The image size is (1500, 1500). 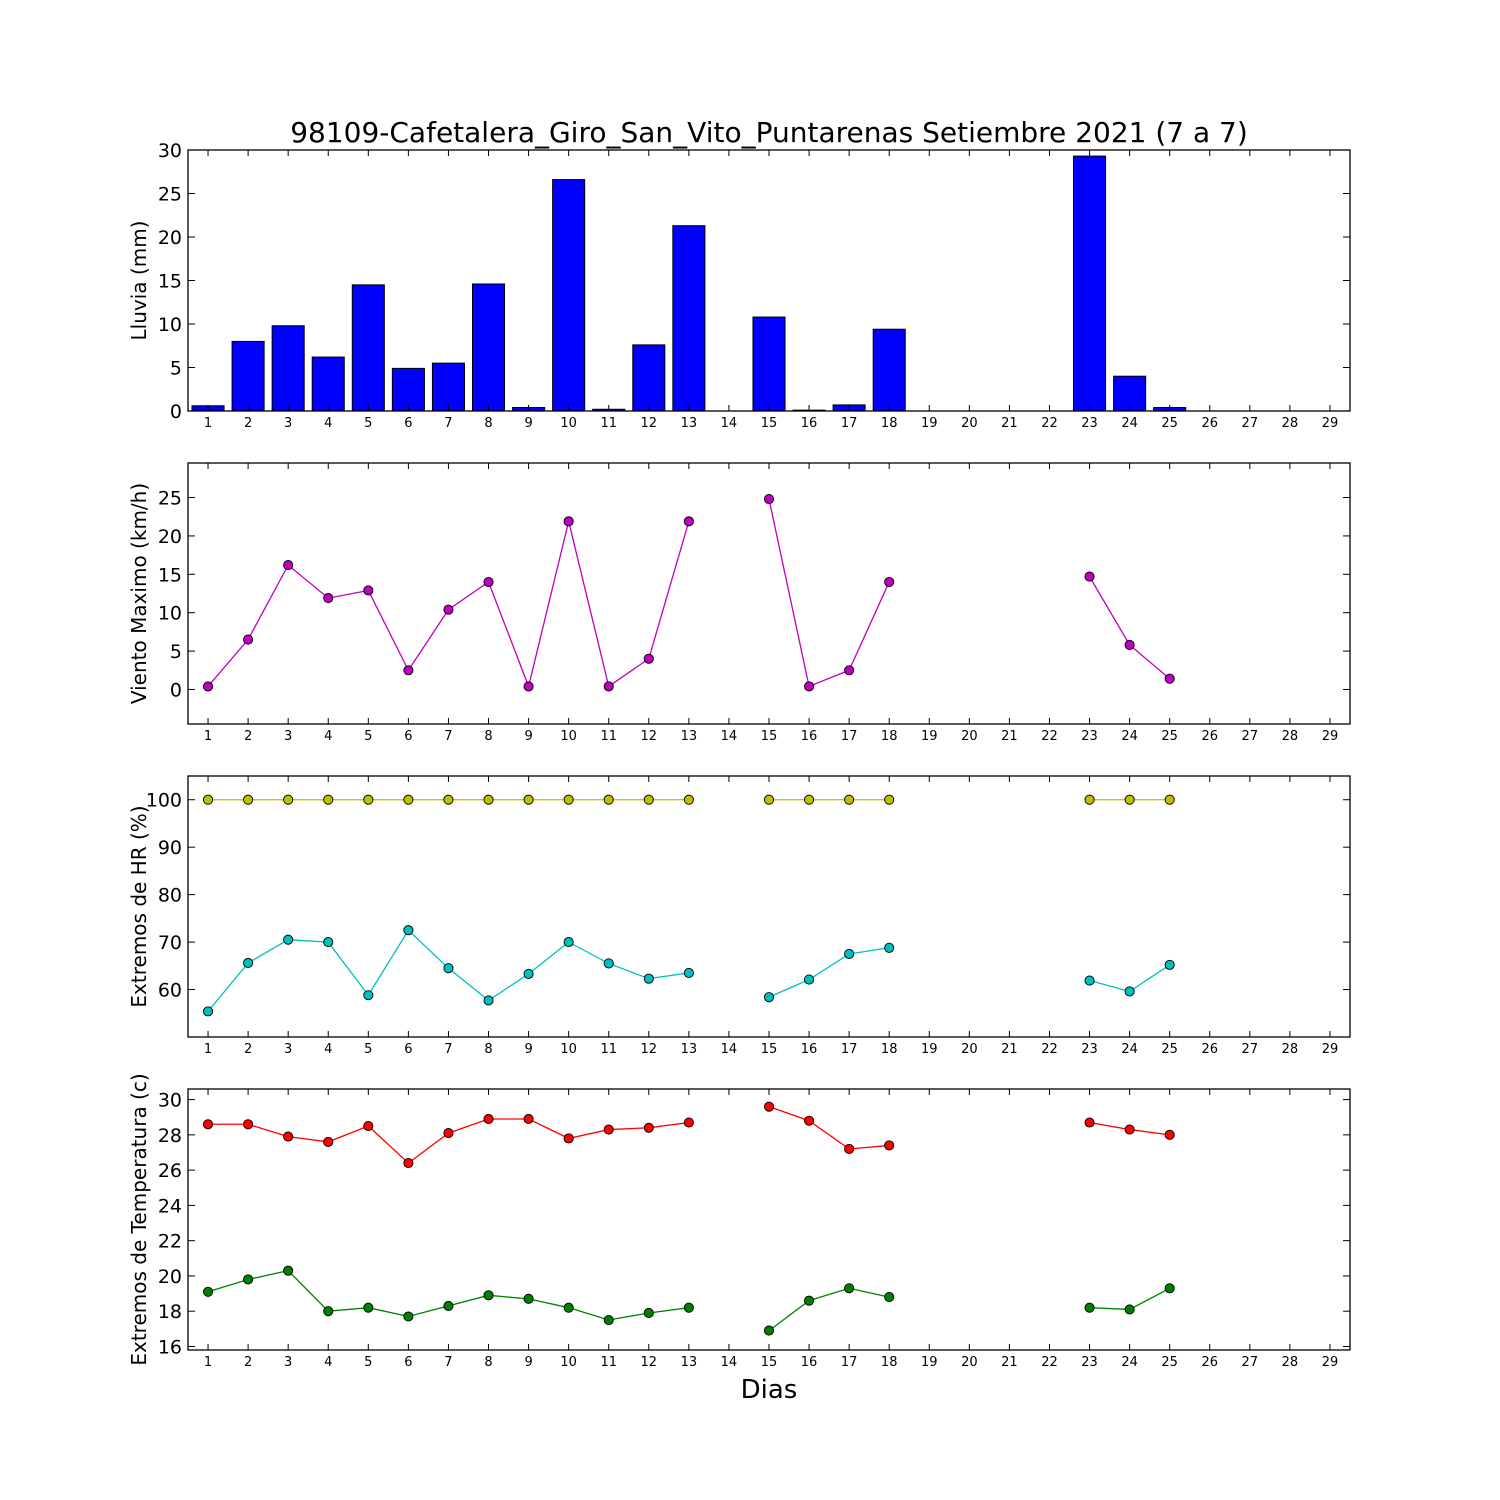 I want to click on temp-y-tick-label: 20, so click(x=170, y=1277).